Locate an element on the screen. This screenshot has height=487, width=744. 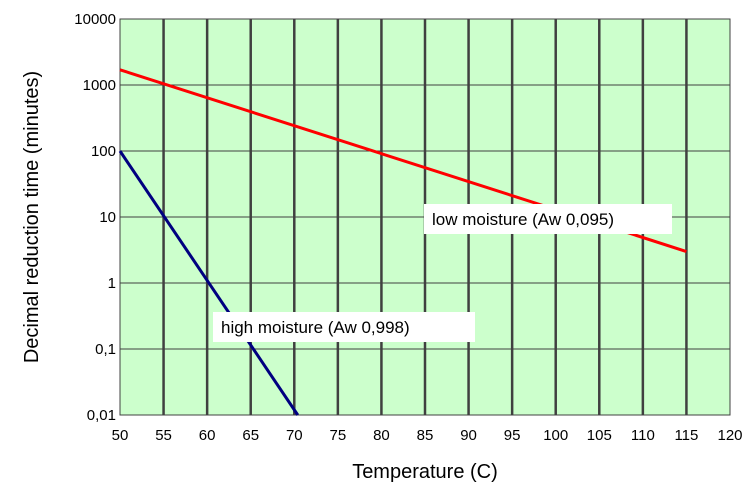
x-tick-label: 75 is located at coordinates (338, 435).